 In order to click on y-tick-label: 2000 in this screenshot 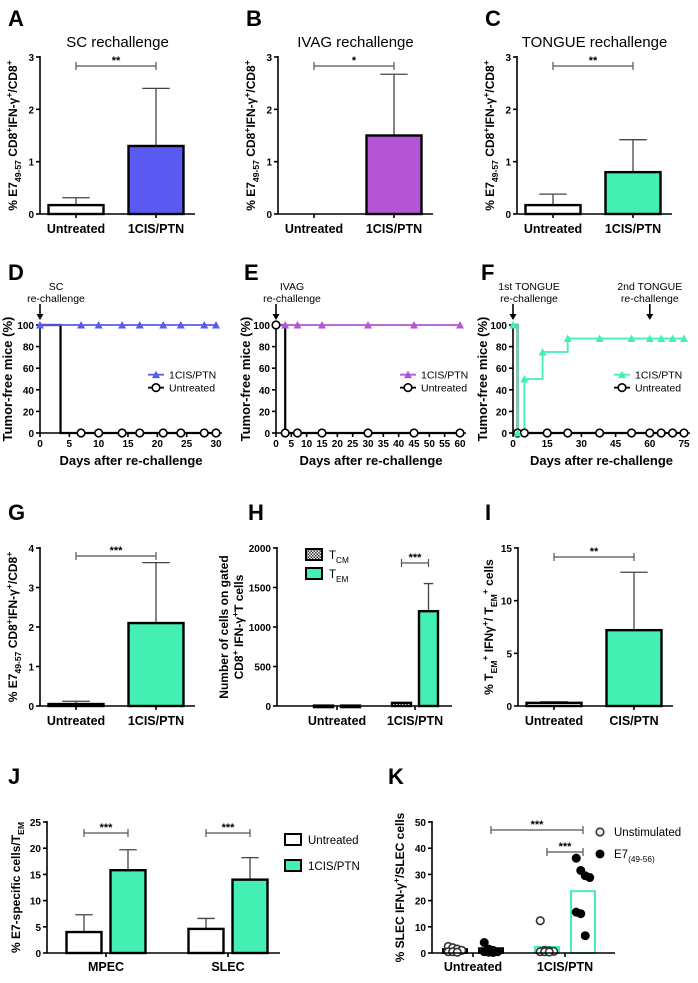, I will do `click(260, 549)`.